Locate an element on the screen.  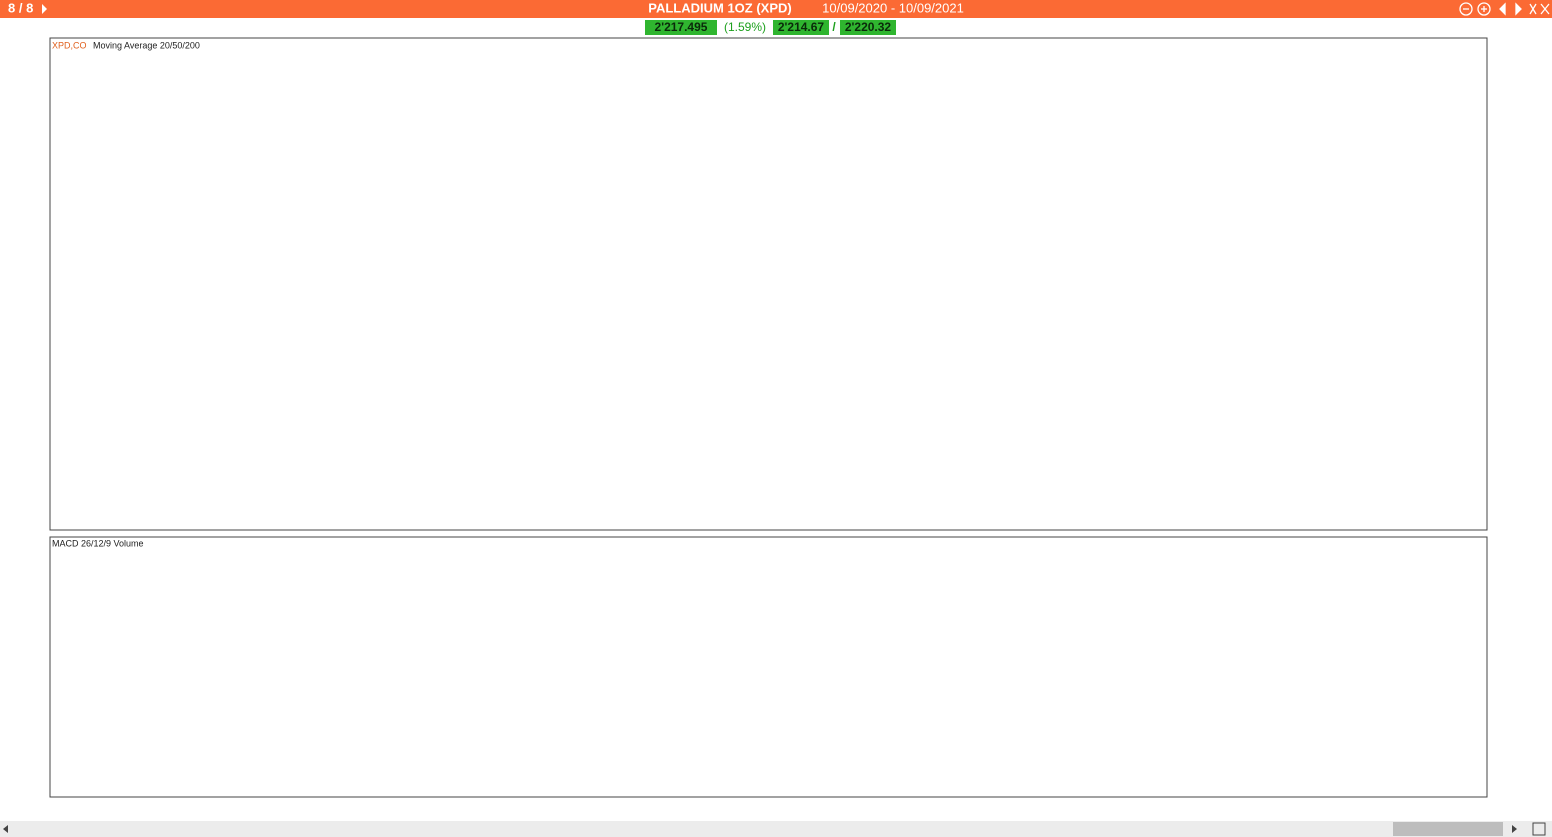
last-price-box is located at coordinates (681, 27).